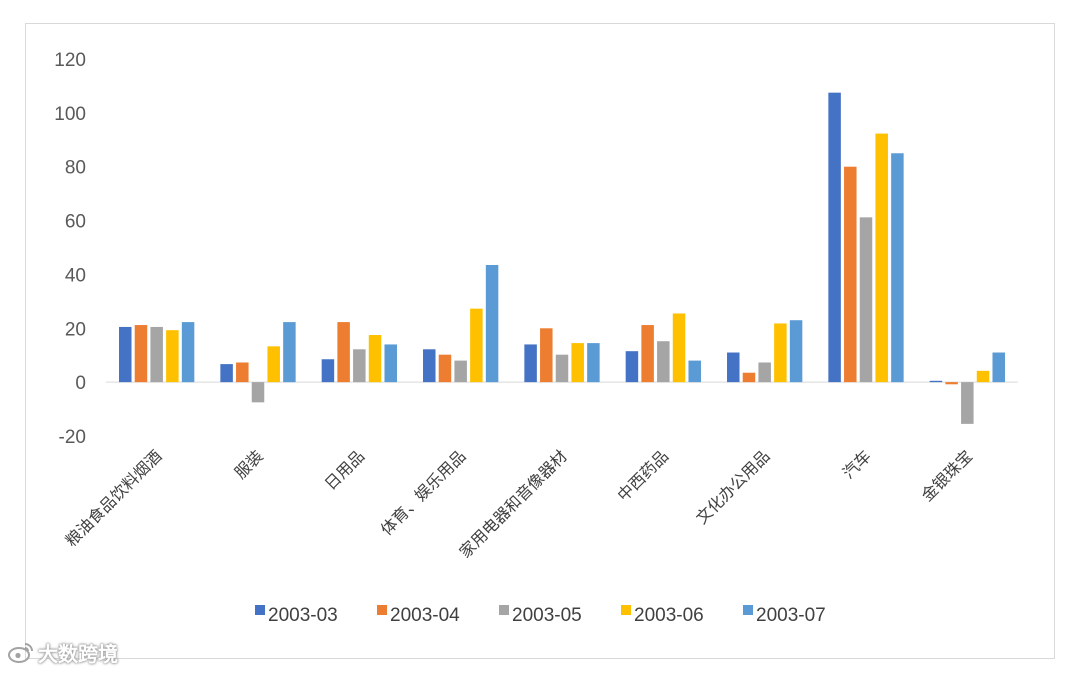 The height and width of the screenshot is (674, 1080). What do you see at coordinates (114, 498) in the screenshot?
I see `x-tick-label: 粮油食品饮料烟酒` at bounding box center [114, 498].